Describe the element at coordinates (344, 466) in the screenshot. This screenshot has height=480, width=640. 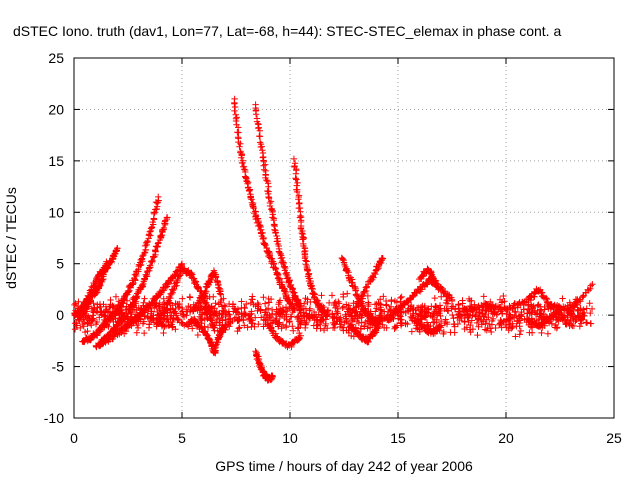
I see `x-axis-label: GPS time / hours of day 242 of year 2006` at that location.